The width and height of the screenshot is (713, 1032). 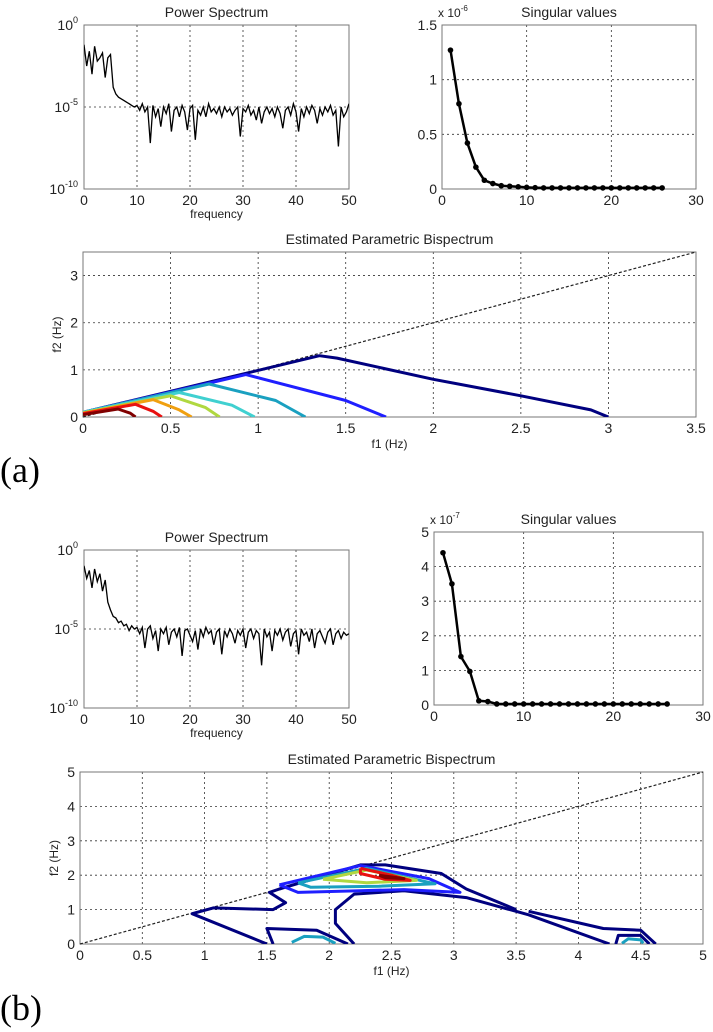 What do you see at coordinates (425, 532) in the screenshot?
I see `y-tick-label: 5` at bounding box center [425, 532].